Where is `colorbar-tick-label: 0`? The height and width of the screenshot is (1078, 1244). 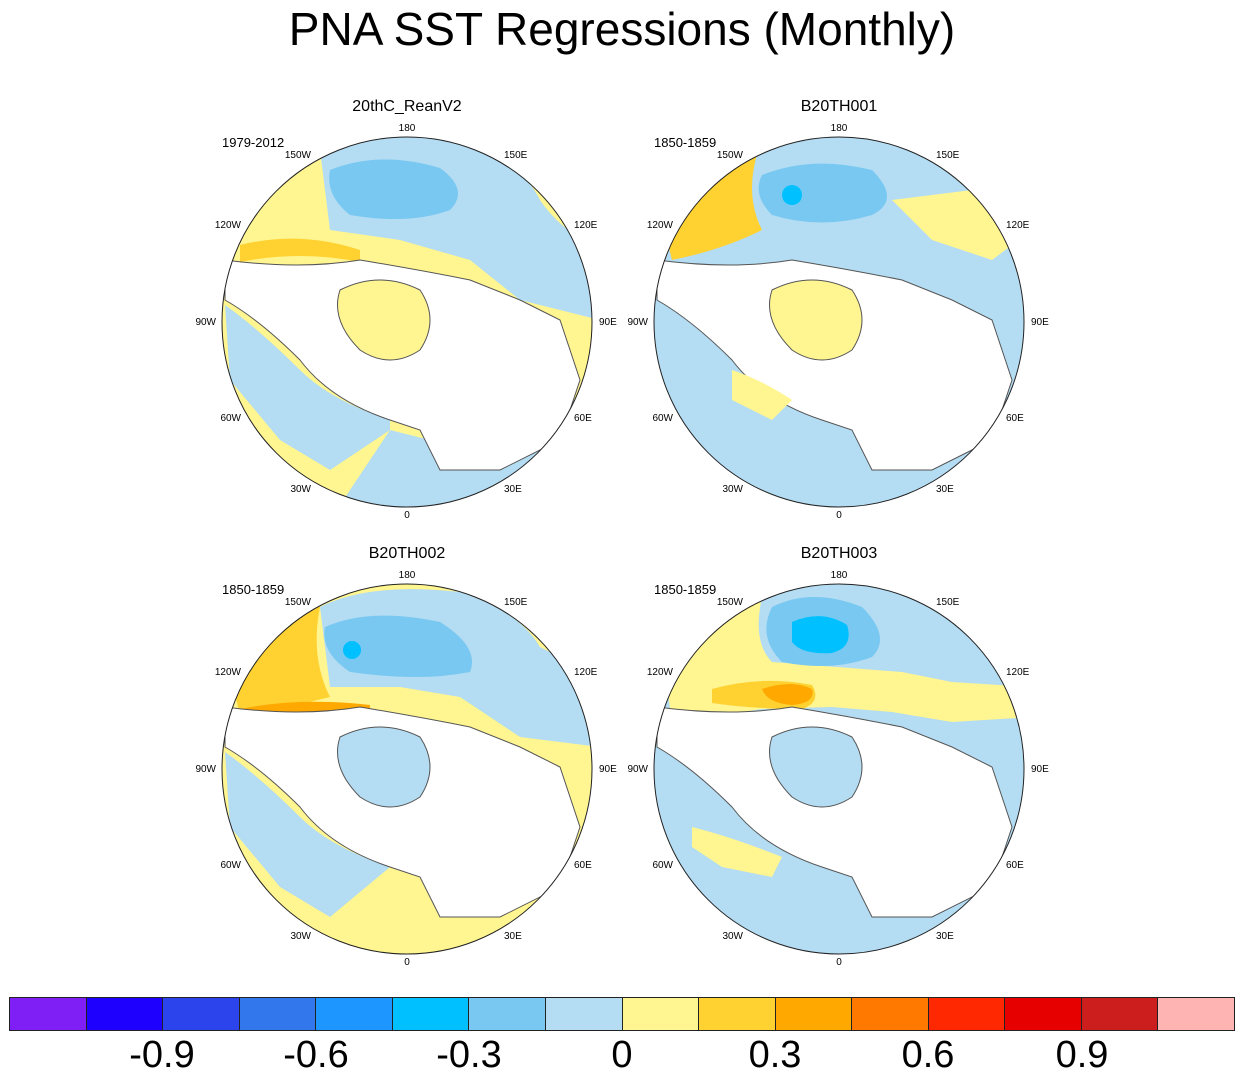
colorbar-tick-label: 0 is located at coordinates (622, 1055).